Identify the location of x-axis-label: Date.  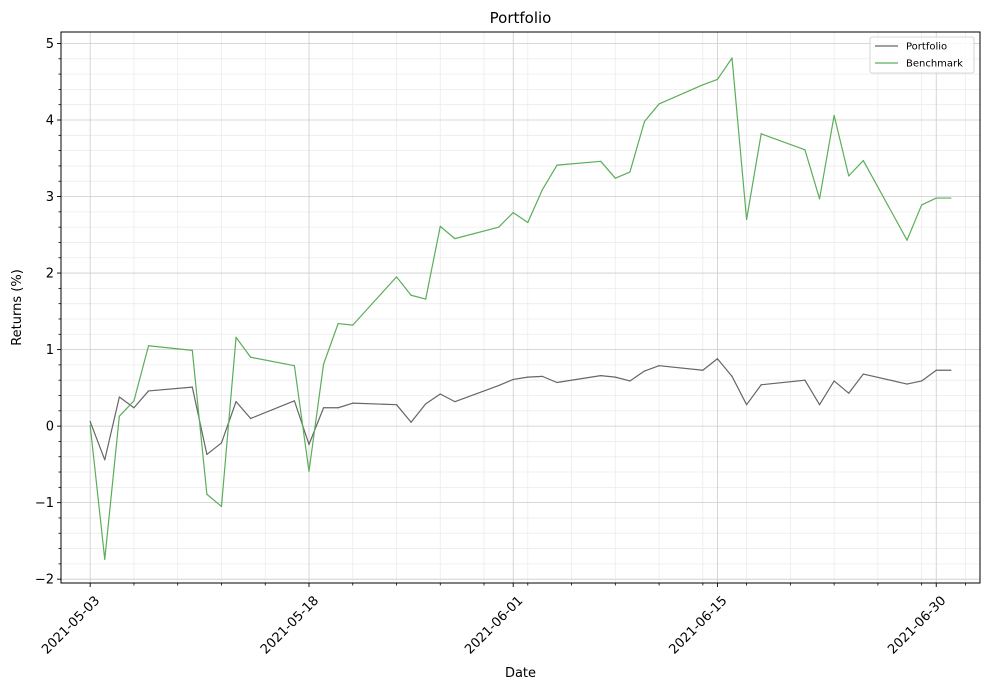
(520, 673).